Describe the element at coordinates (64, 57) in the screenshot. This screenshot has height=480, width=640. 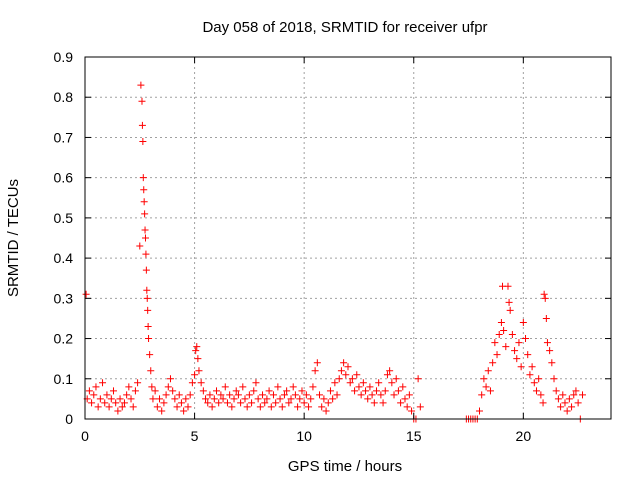
I see `y-tick-label: 0.9` at that location.